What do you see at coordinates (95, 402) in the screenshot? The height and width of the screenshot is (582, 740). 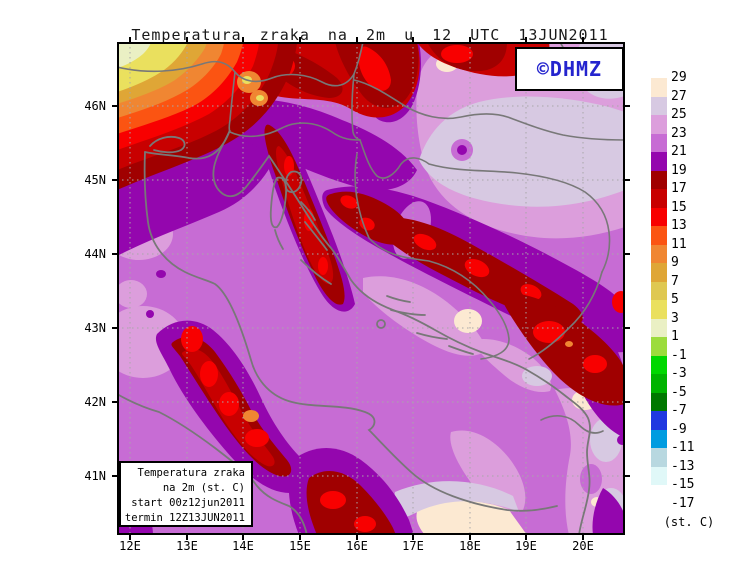 I see `lat-axis-label: 42N` at bounding box center [95, 402].